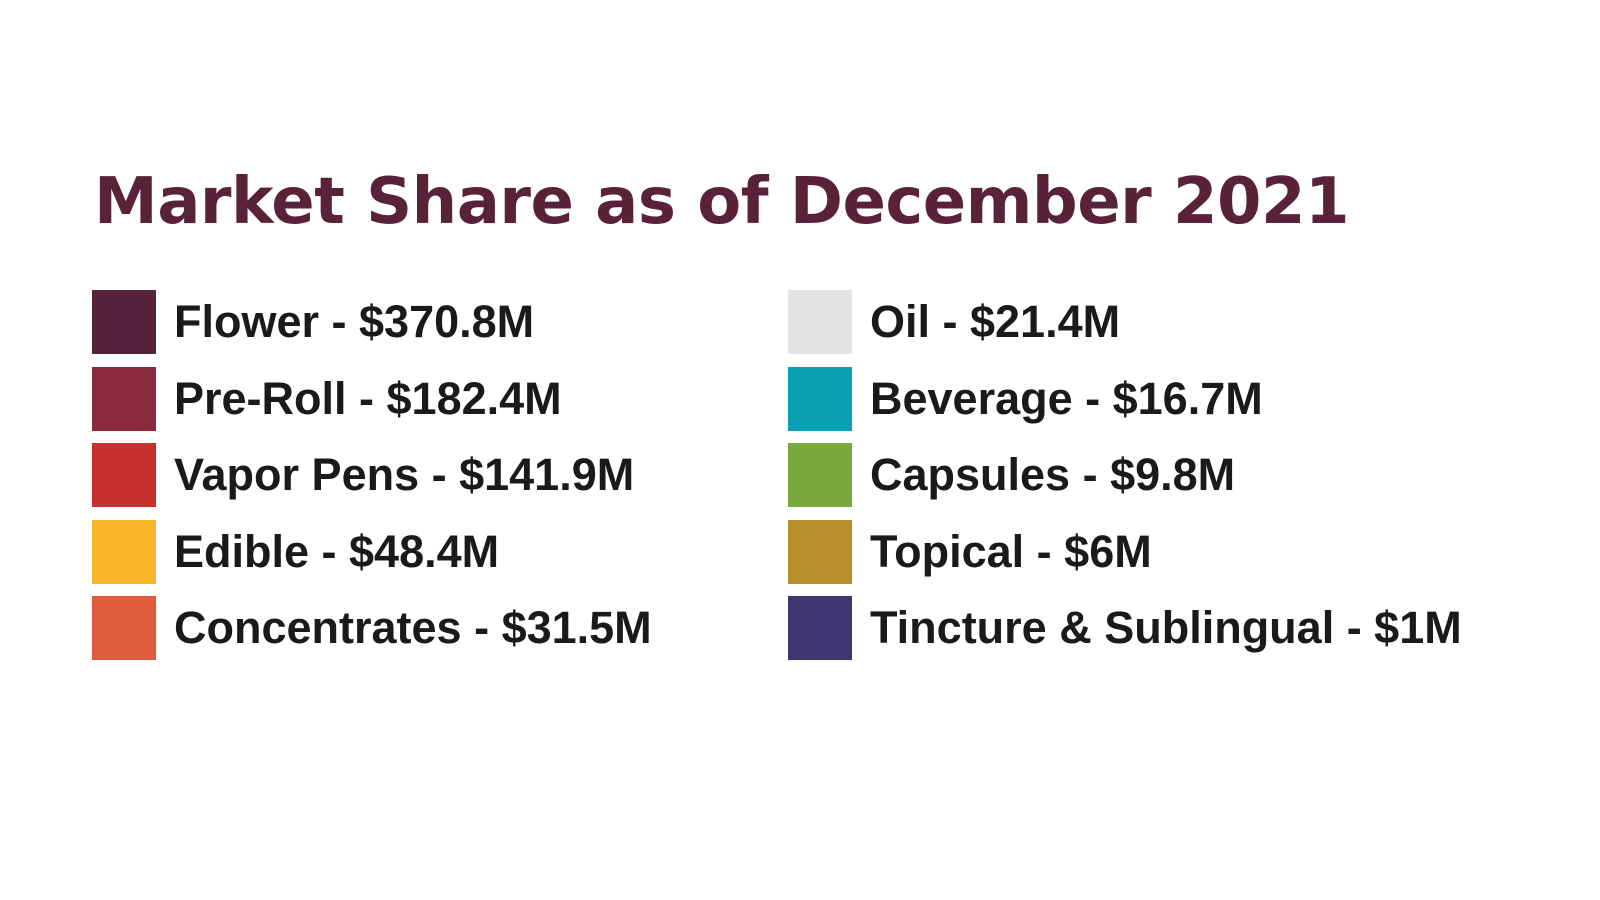  I want to click on legend-label: Edible - $48.4M, so click(337, 551).